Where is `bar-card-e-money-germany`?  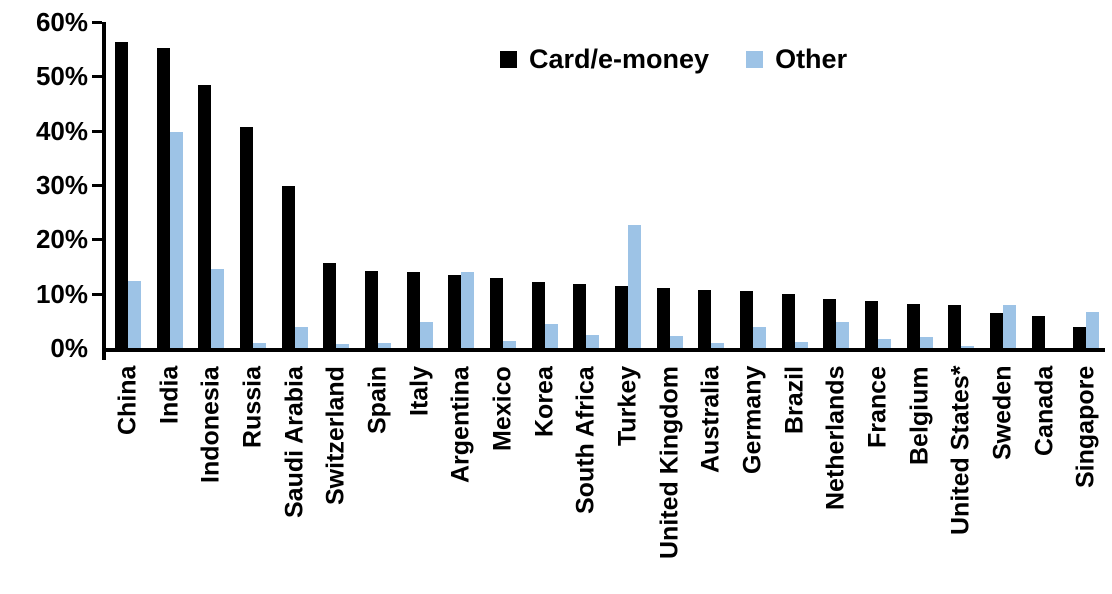 bar-card-e-money-germany is located at coordinates (746, 319).